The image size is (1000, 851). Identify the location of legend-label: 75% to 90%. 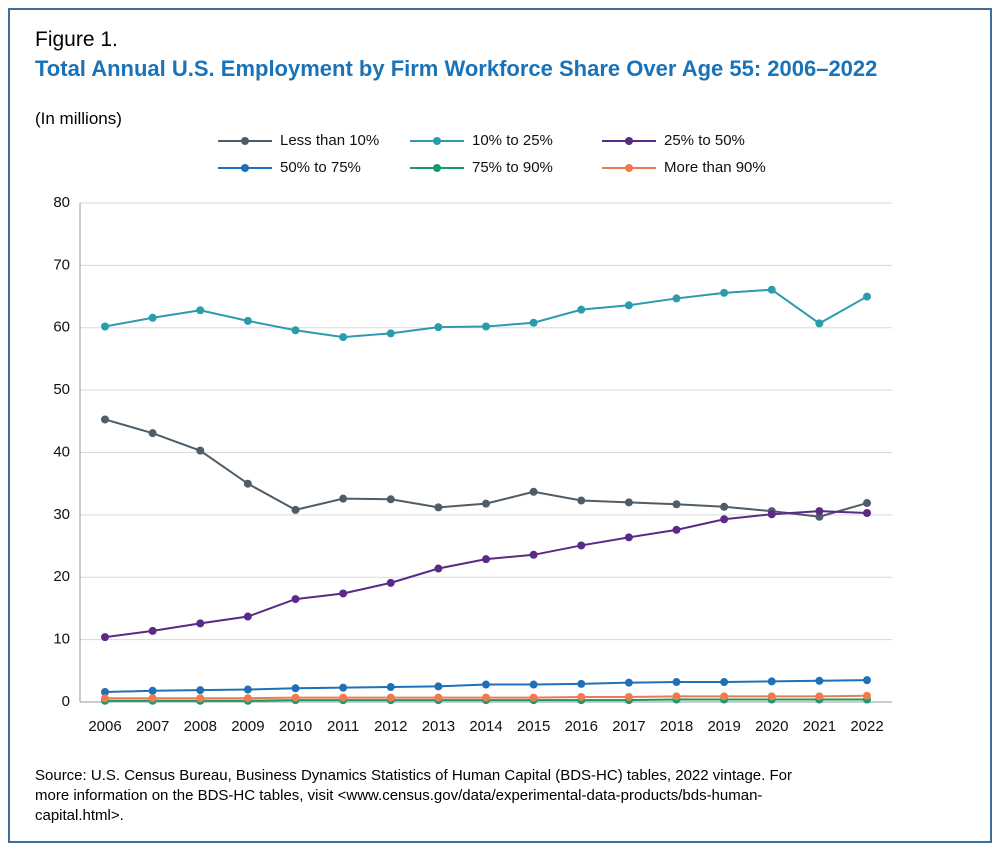
(512, 167).